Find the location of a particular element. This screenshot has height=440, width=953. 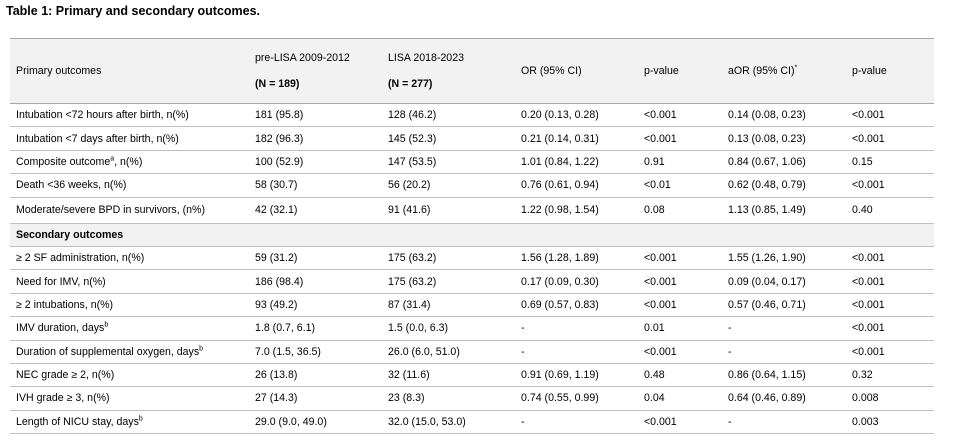

row-label-suffix: , n(%) is located at coordinates (128, 161).